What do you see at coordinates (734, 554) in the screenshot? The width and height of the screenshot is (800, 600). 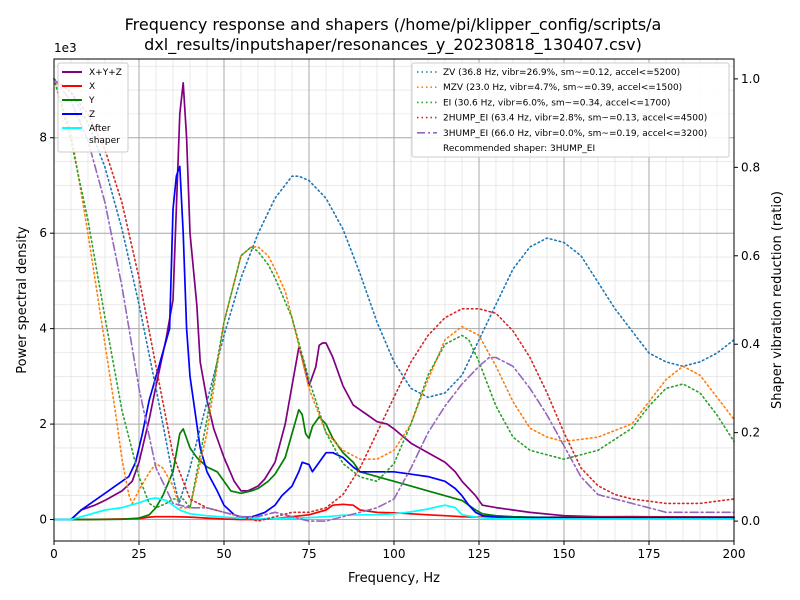 I see `x-tick-label: 200` at bounding box center [734, 554].